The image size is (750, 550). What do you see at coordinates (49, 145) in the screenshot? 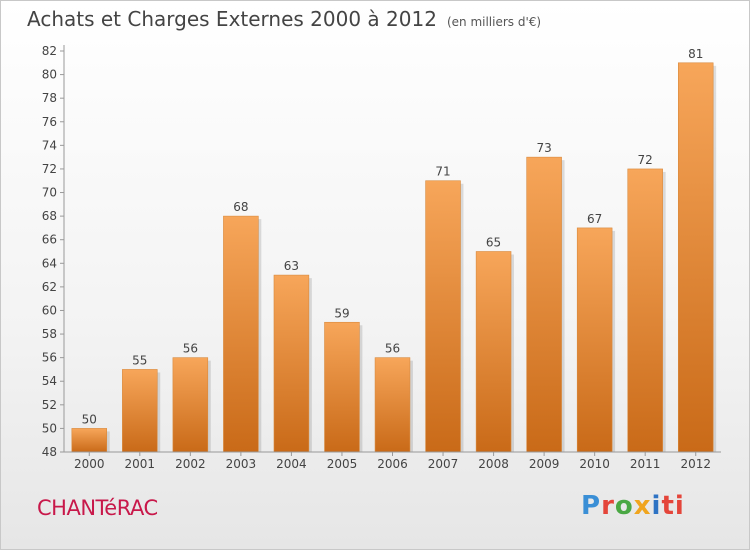
I see `y-tick-label: 74` at bounding box center [49, 145].